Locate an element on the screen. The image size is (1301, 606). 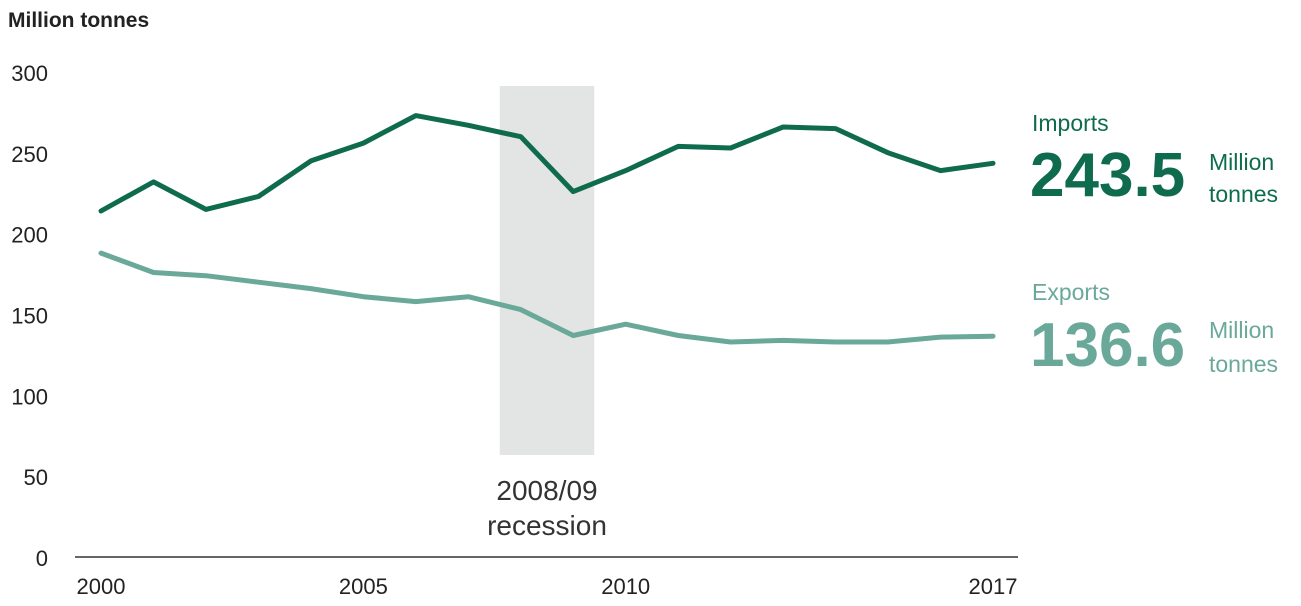
x-tick-label: 2000 is located at coordinates (101, 586).